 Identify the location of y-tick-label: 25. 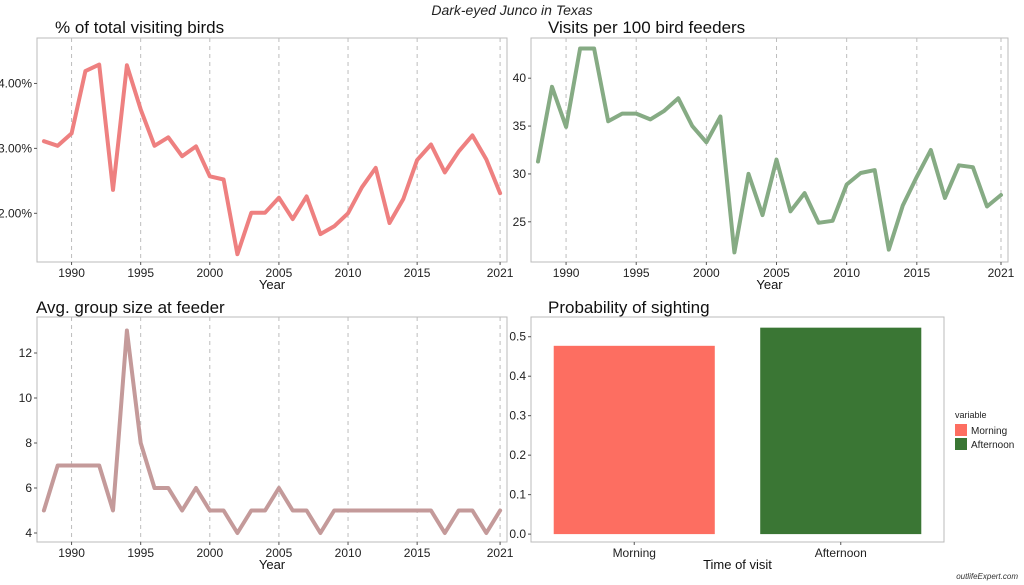
(520, 222).